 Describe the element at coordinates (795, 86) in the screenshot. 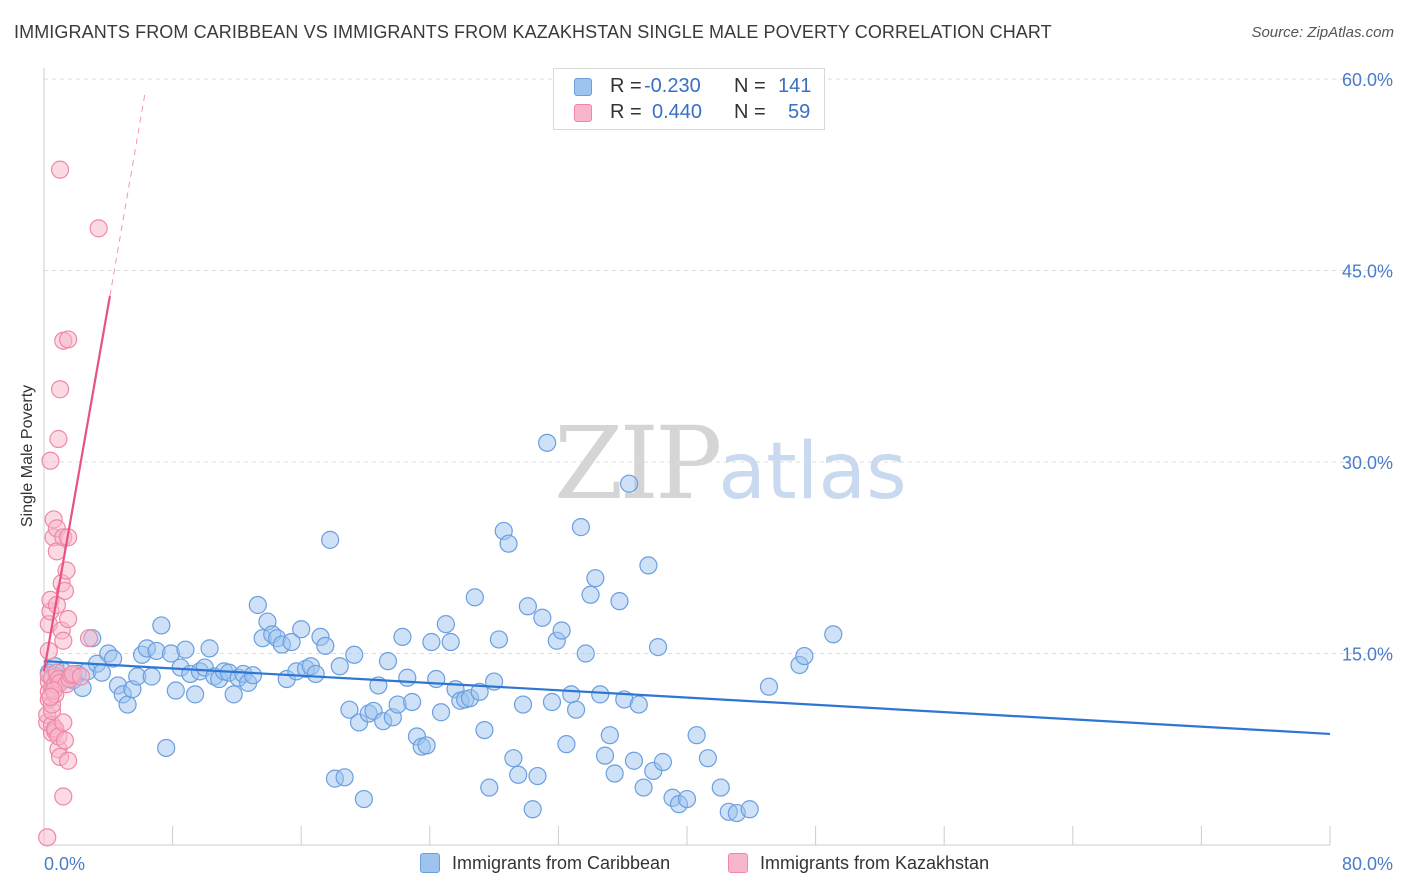

I see `legend-n-value-caribbean: 141` at that location.